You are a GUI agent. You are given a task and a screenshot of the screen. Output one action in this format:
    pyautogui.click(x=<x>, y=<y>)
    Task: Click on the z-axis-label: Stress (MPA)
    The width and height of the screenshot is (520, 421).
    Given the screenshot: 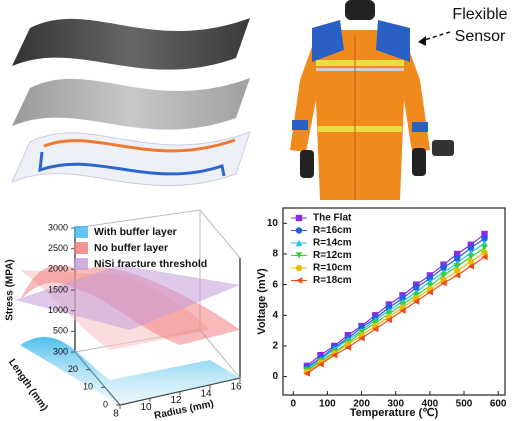 What is the action you would take?
    pyautogui.click(x=10, y=290)
    